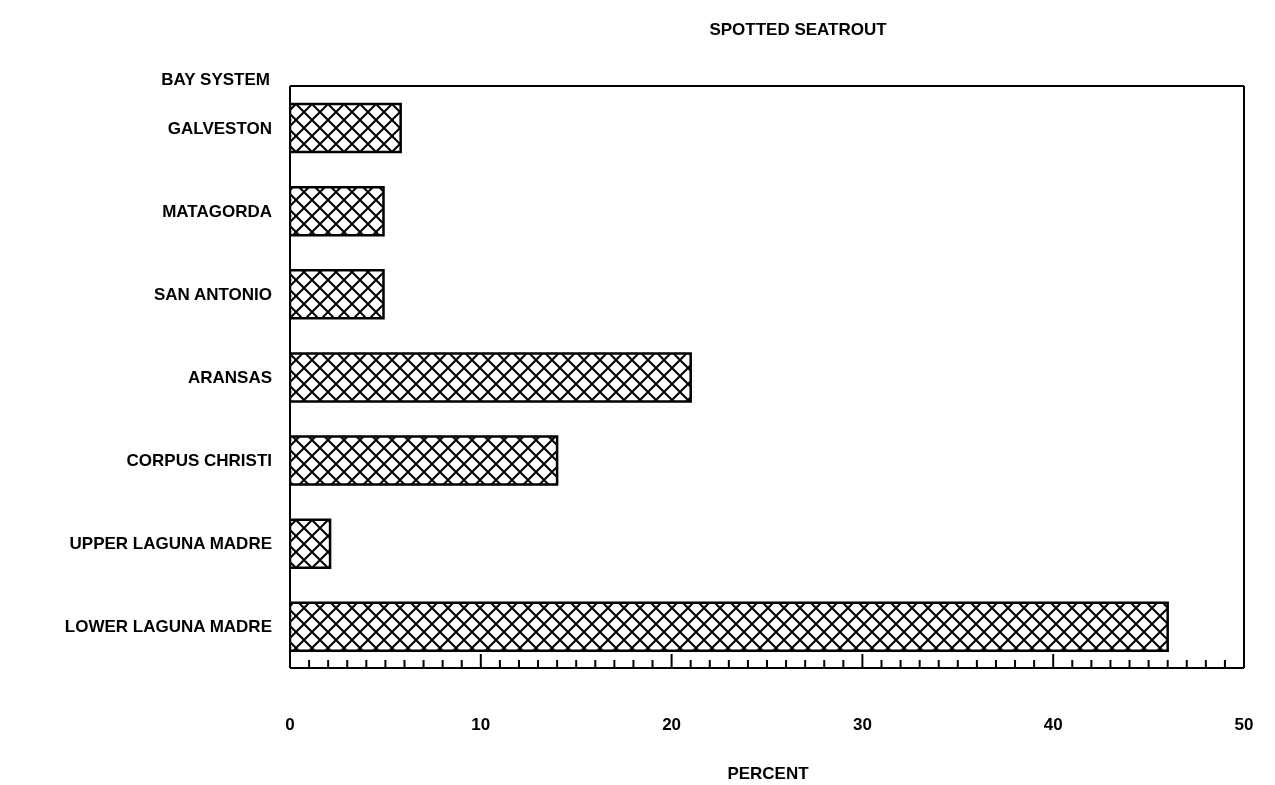 This screenshot has height=785, width=1275. Describe the element at coordinates (219, 128) in the screenshot. I see `y-tick-label: GALVESTON` at that location.